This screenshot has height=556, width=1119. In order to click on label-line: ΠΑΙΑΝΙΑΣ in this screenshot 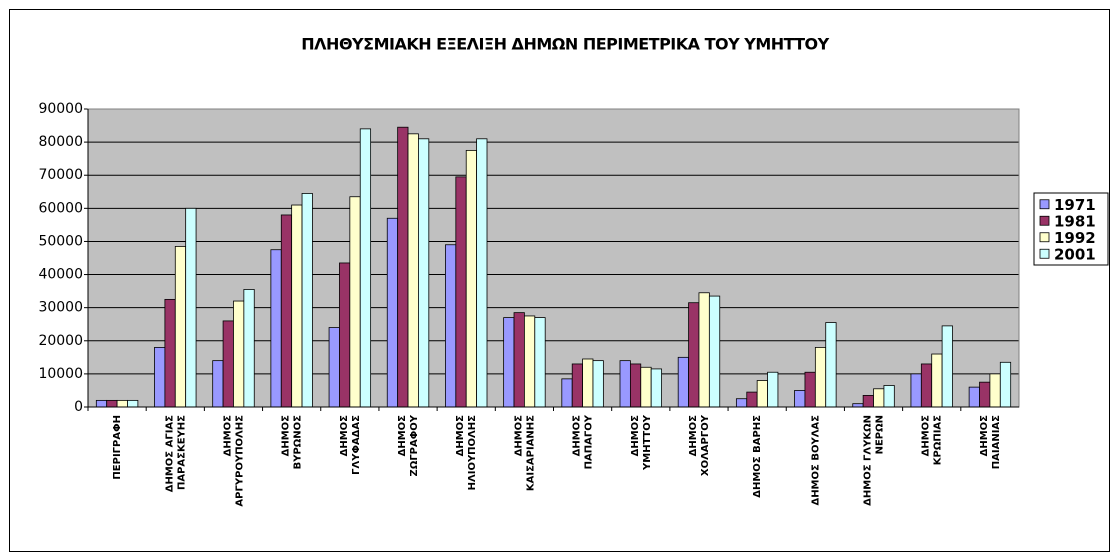, I will do `click(996, 442)`.